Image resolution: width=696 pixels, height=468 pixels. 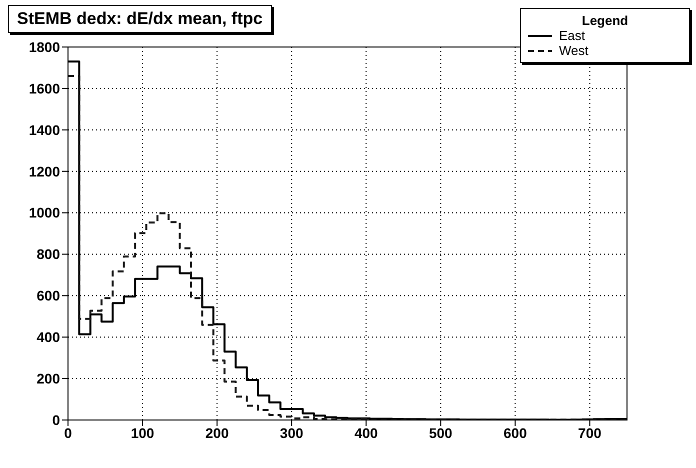 What do you see at coordinates (572, 35) in the screenshot?
I see `legend-label: East` at bounding box center [572, 35].